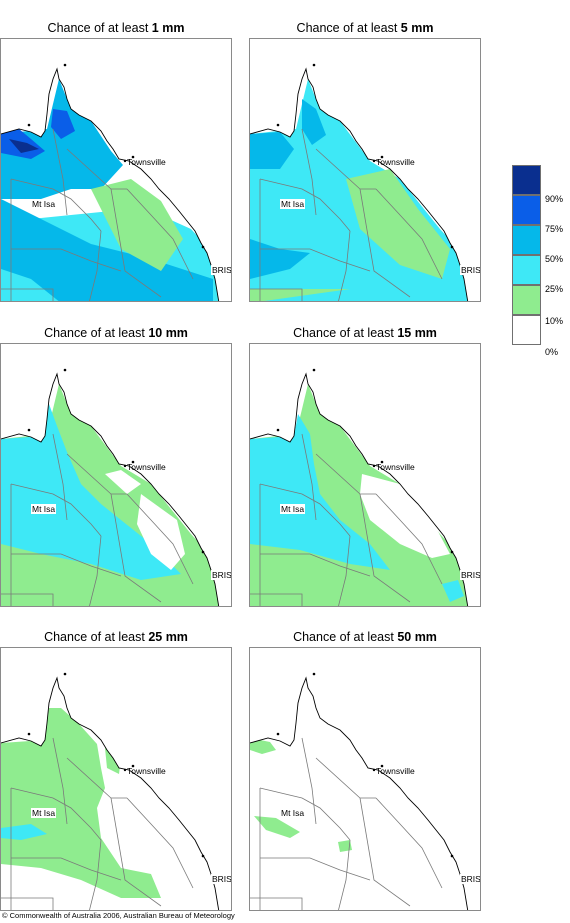 Image resolution: width=570 pixels, height=923 pixels. Describe the element at coordinates (168, 333) in the screenshot. I see `threshold-value: 10 mm` at that location.